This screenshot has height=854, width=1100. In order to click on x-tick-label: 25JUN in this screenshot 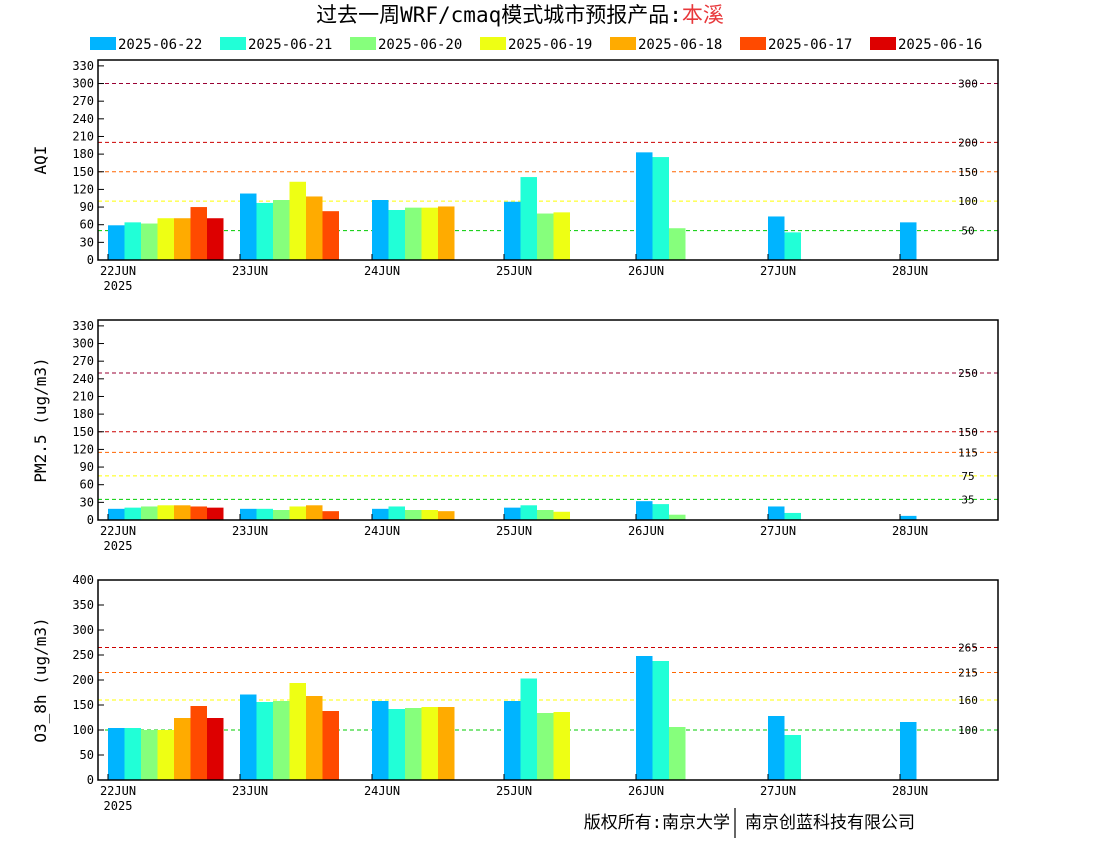, I will do `click(514, 791)`.